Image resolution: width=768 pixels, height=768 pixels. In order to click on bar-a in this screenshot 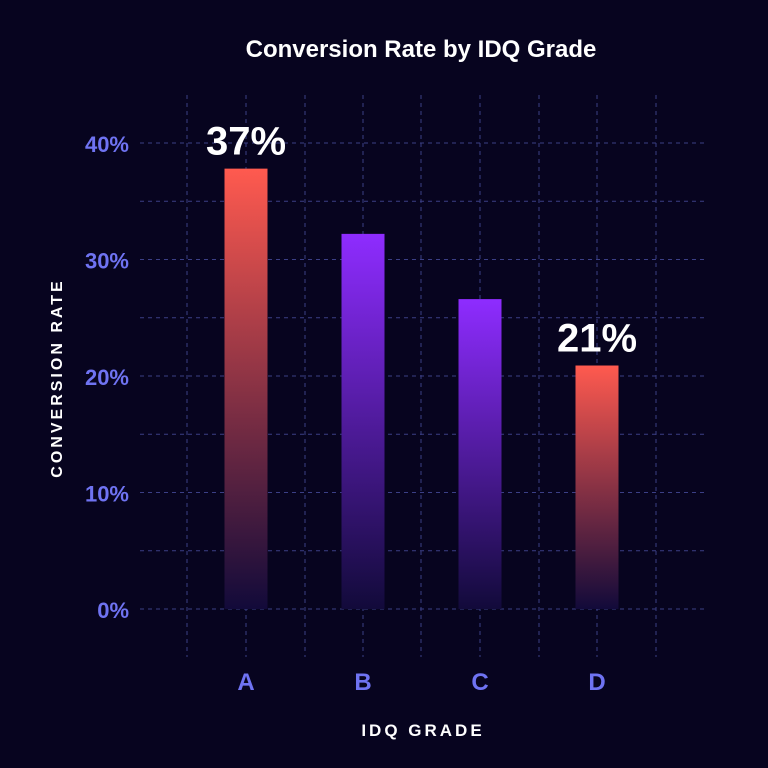, I will do `click(246, 388)`.